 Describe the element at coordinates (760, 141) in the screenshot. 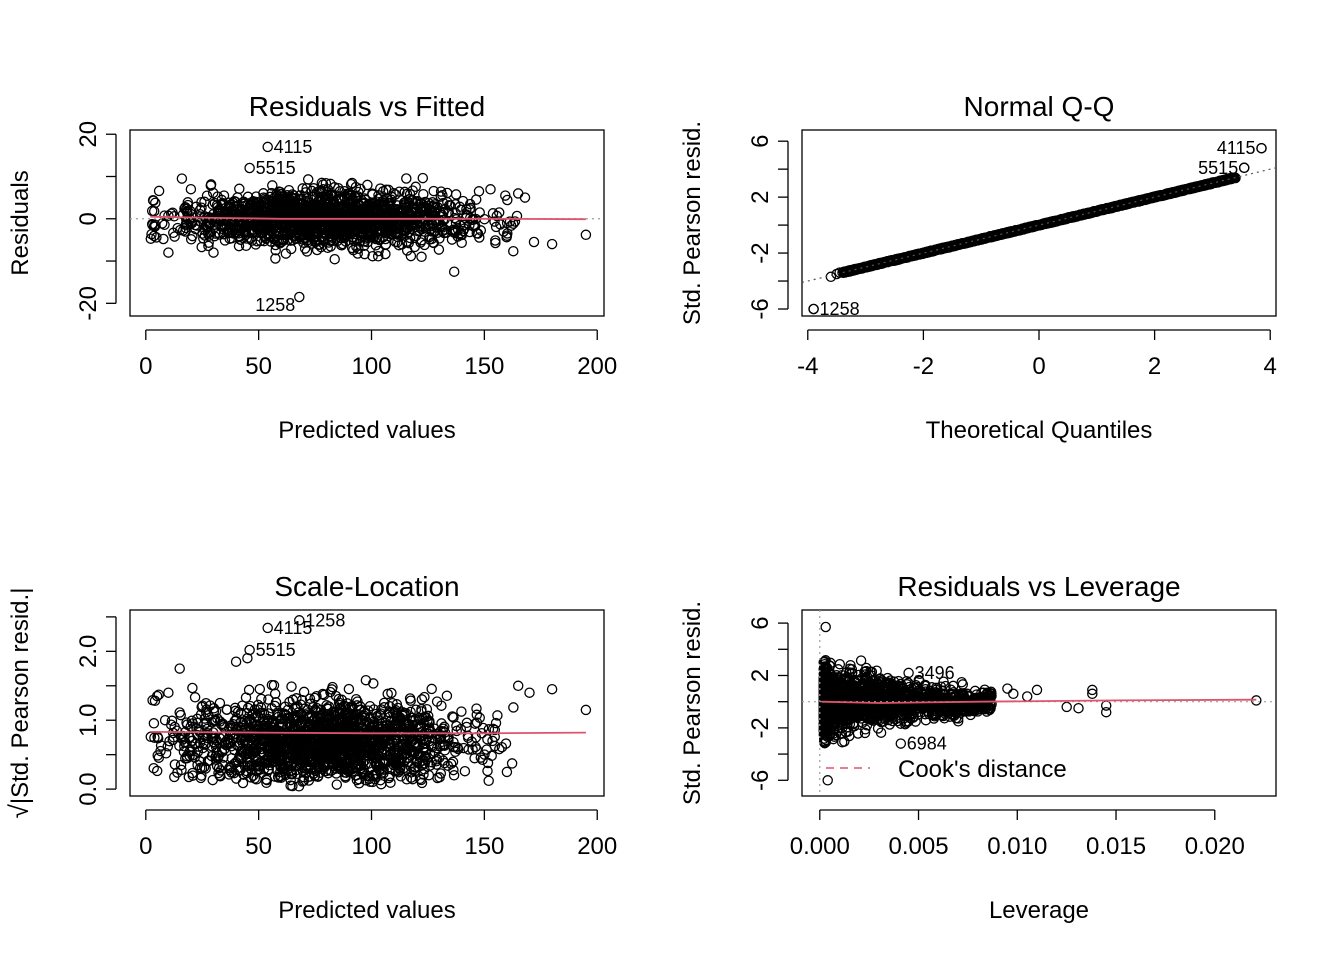

I see `y-tick-label: 6` at that location.